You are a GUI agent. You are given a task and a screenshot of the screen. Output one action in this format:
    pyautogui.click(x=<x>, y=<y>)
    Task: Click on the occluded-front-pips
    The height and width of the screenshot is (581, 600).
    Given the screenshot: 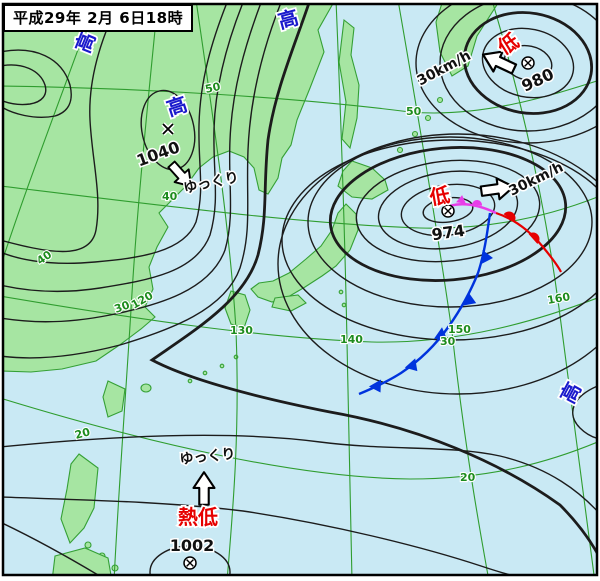 What is the action you would take?
    pyautogui.click(x=469, y=200)
    